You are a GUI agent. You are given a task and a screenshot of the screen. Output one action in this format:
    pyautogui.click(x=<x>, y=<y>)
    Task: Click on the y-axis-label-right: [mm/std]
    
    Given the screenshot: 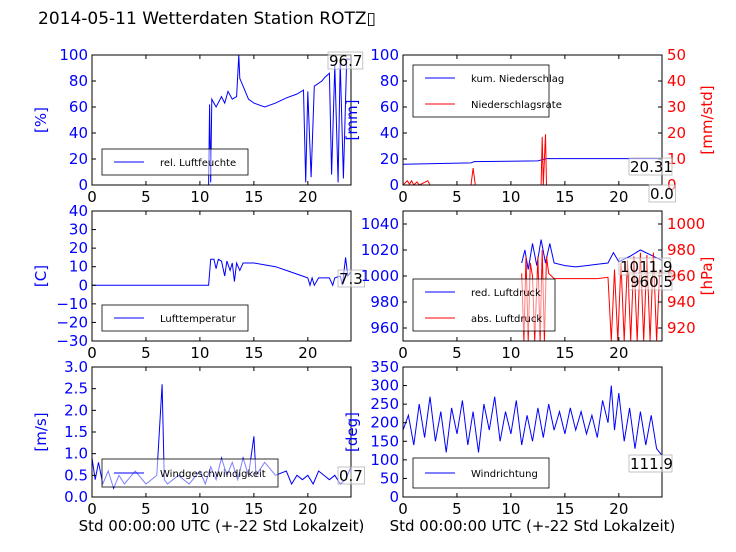 What is the action you would take?
    pyautogui.click(x=707, y=119)
    